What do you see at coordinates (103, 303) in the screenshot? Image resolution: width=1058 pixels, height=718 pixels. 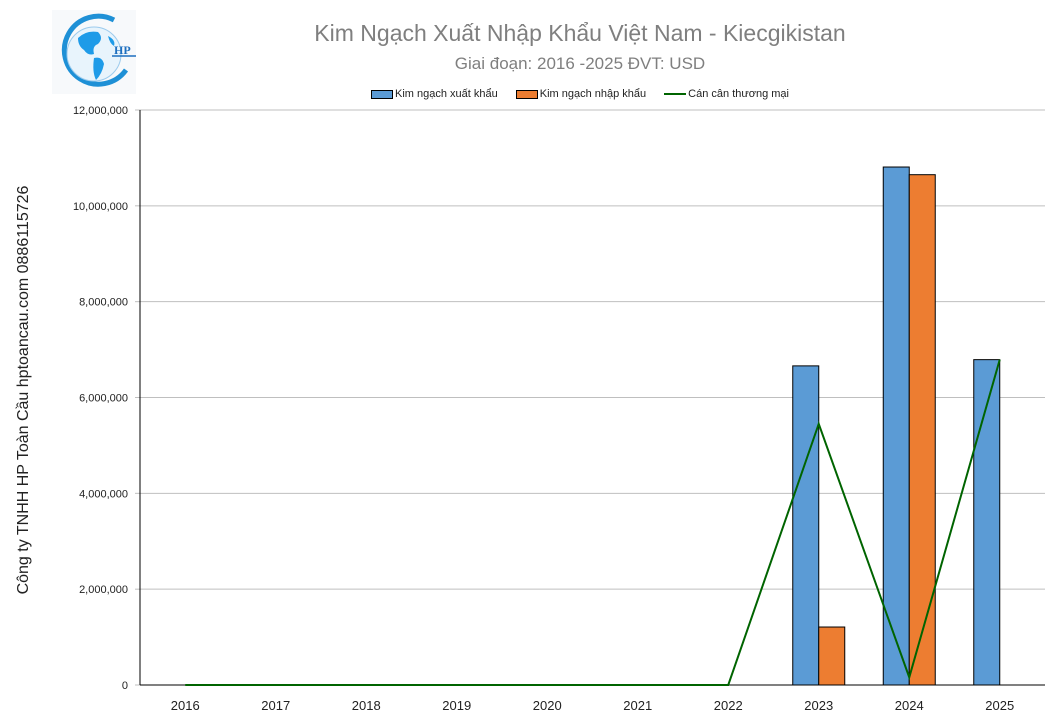 I see `y-tick-label: 8,000,000` at bounding box center [103, 303].